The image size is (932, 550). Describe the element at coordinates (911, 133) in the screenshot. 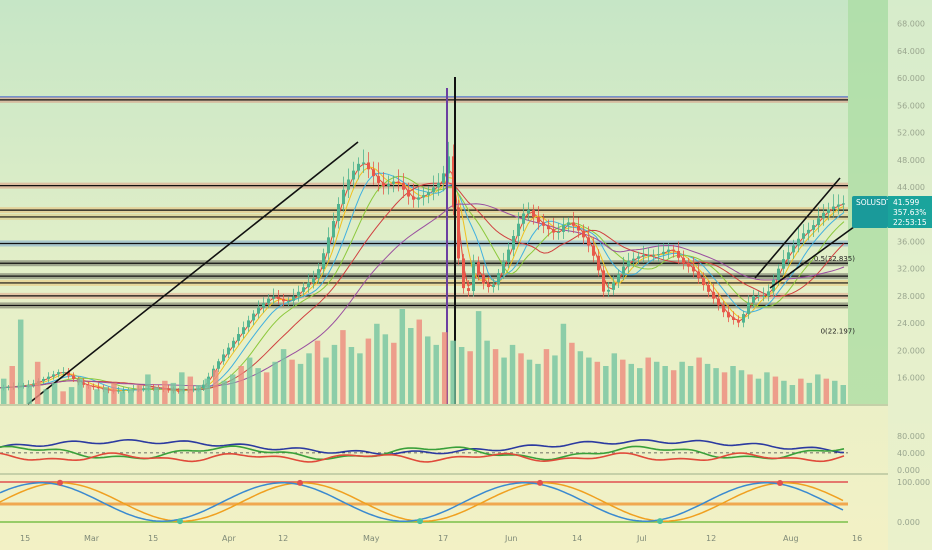

I see `y-tick-label: 52.000` at that location.